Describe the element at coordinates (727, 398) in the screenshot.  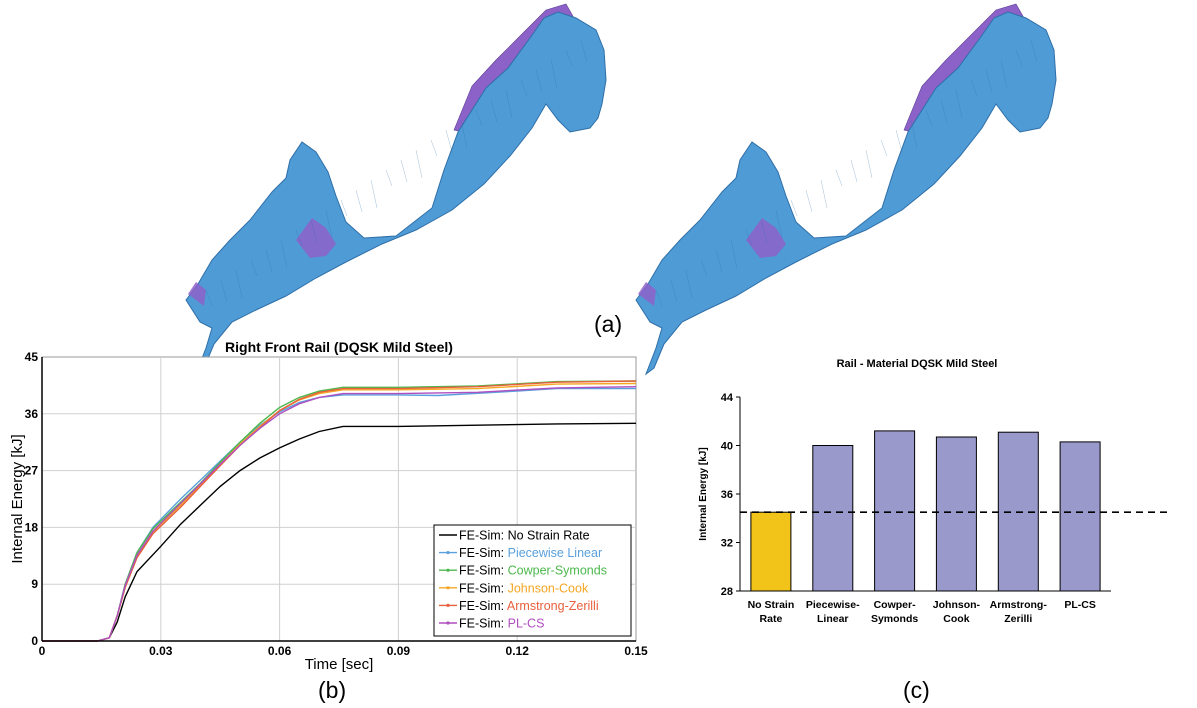
I see `y-tick-label: 44` at that location.